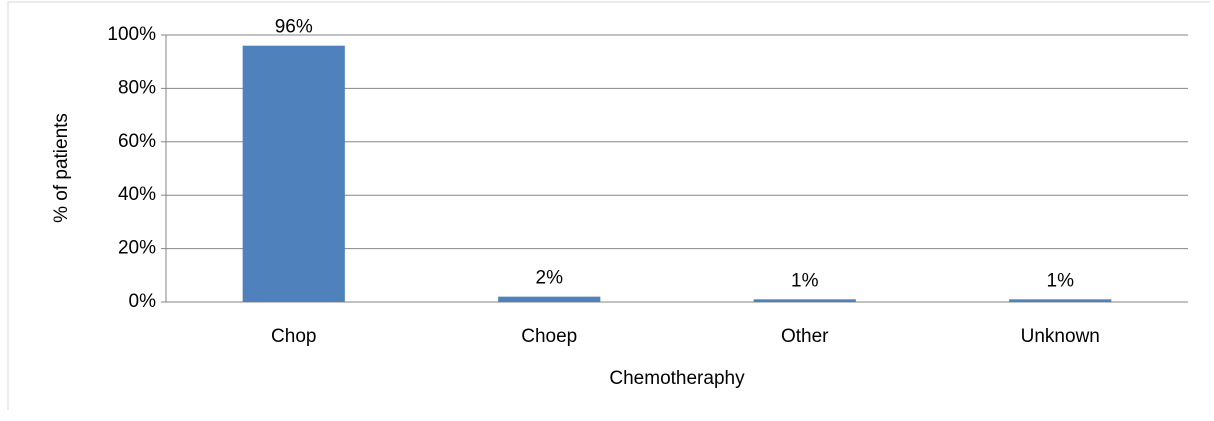  I want to click on x-tick-label: Unknown, so click(1060, 336).